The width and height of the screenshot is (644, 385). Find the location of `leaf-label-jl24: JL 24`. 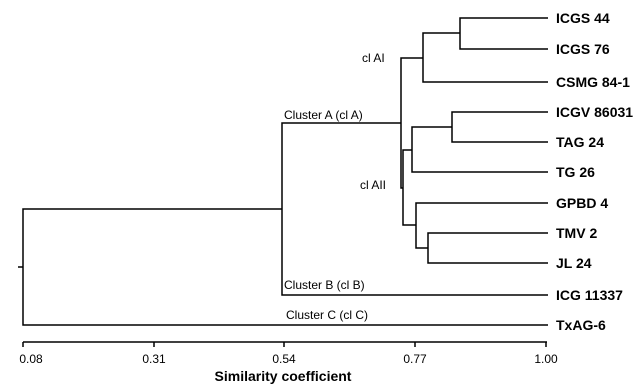

leaf-label-jl24: JL 24 is located at coordinates (574, 263).